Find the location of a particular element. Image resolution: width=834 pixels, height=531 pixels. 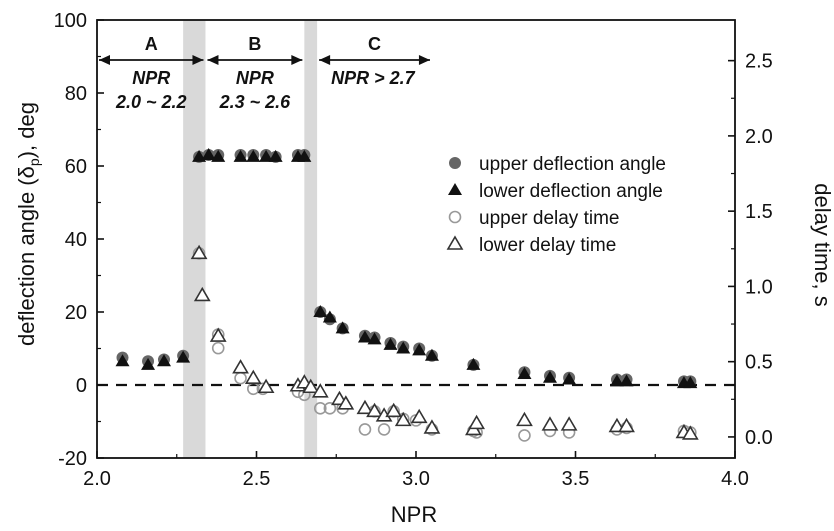

y-axis-label-main: deflection angle (δ is located at coordinates (26, 256).